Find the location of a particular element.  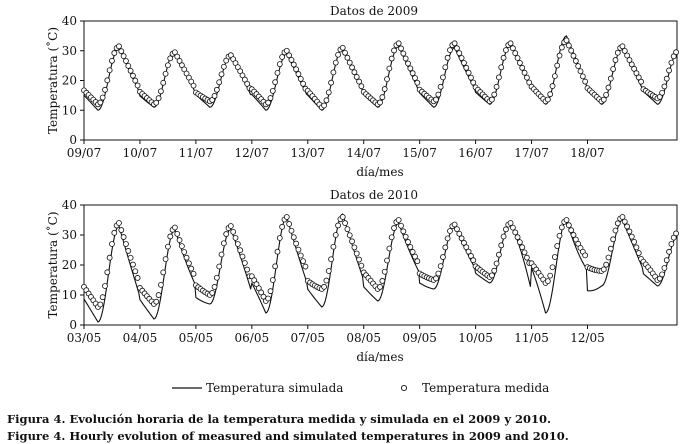

x-tick-label: 10/05 is located at coordinates (475, 338).